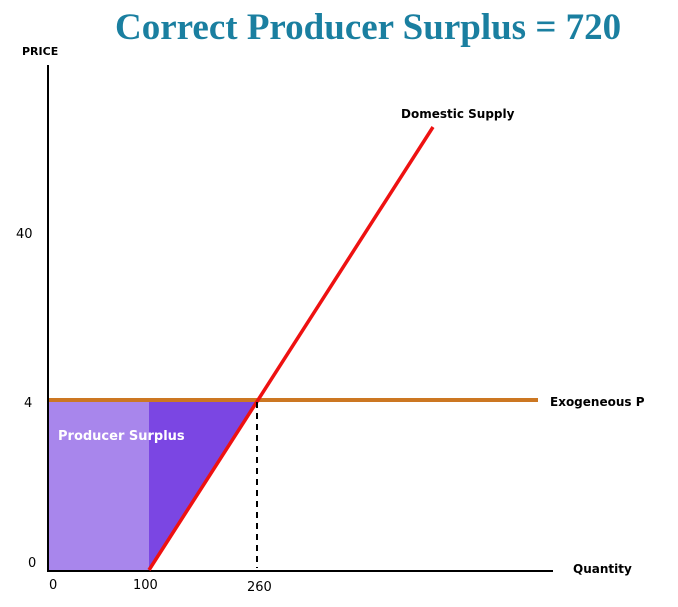 Image resolution: width=678 pixels, height=607 pixels. I want to click on chart-title: Correct Producer Surplus = 720, so click(368, 27).